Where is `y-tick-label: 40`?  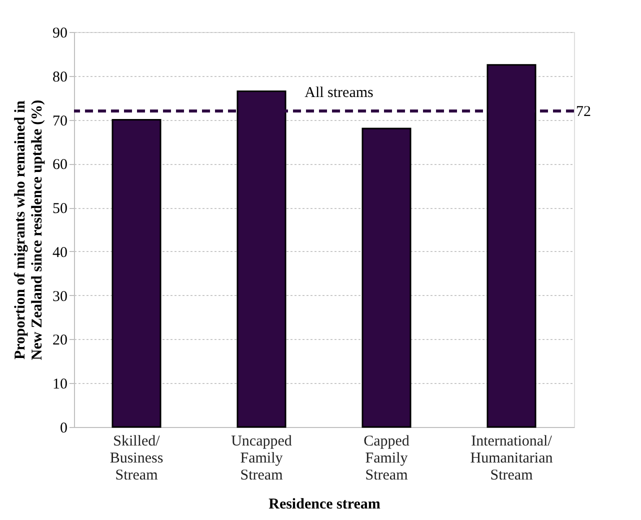
y-tick-label: 40 is located at coordinates (60, 252).